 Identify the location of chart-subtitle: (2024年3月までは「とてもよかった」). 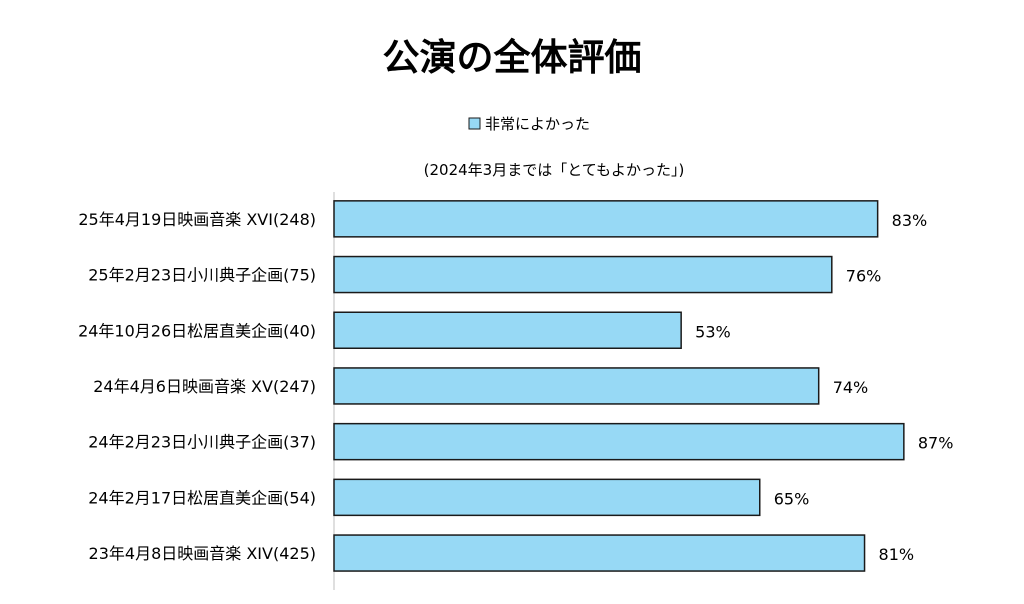
(554, 170).